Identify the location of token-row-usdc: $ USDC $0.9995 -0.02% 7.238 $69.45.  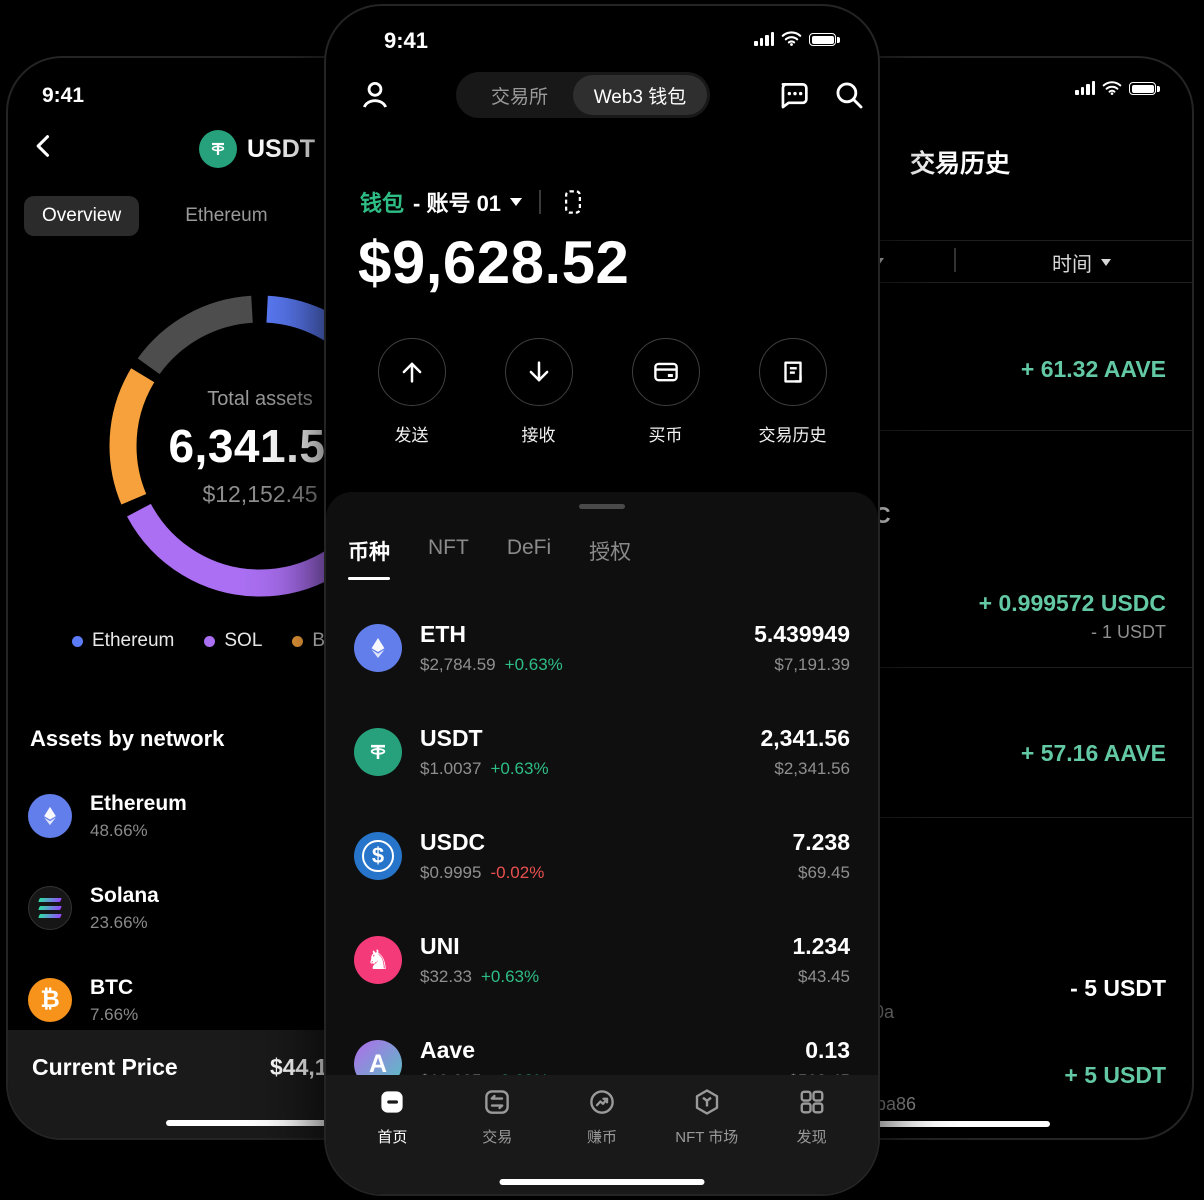
(602, 856).